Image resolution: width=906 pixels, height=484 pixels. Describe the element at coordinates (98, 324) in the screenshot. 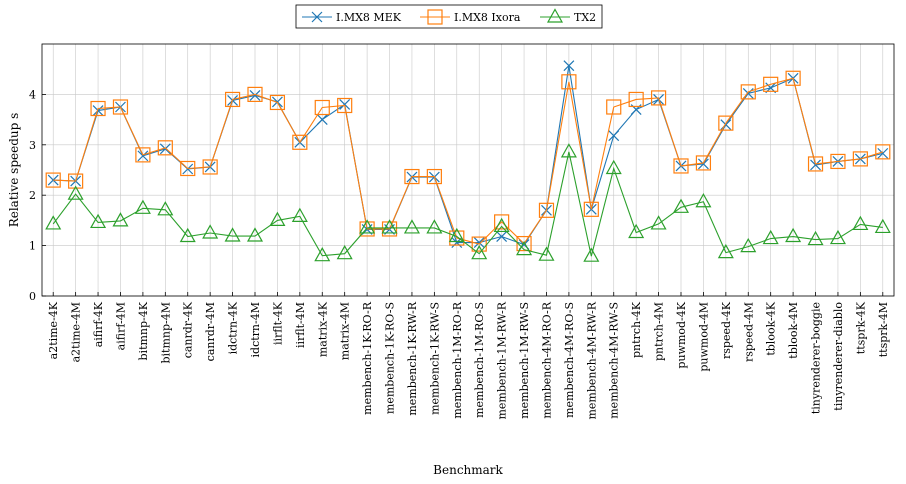

I see `x-tick-label: aifirf-4K` at that location.